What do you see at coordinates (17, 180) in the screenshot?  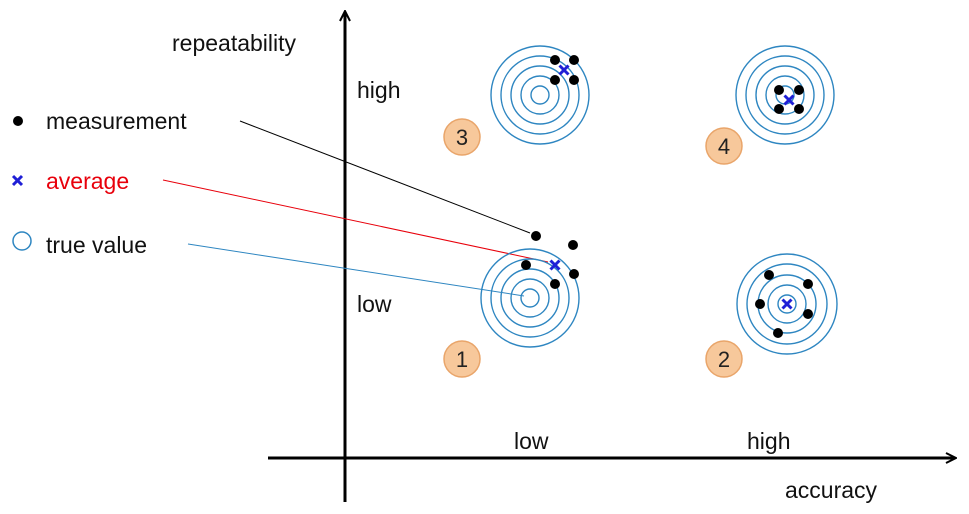 I see `average-cross-icon` at bounding box center [17, 180].